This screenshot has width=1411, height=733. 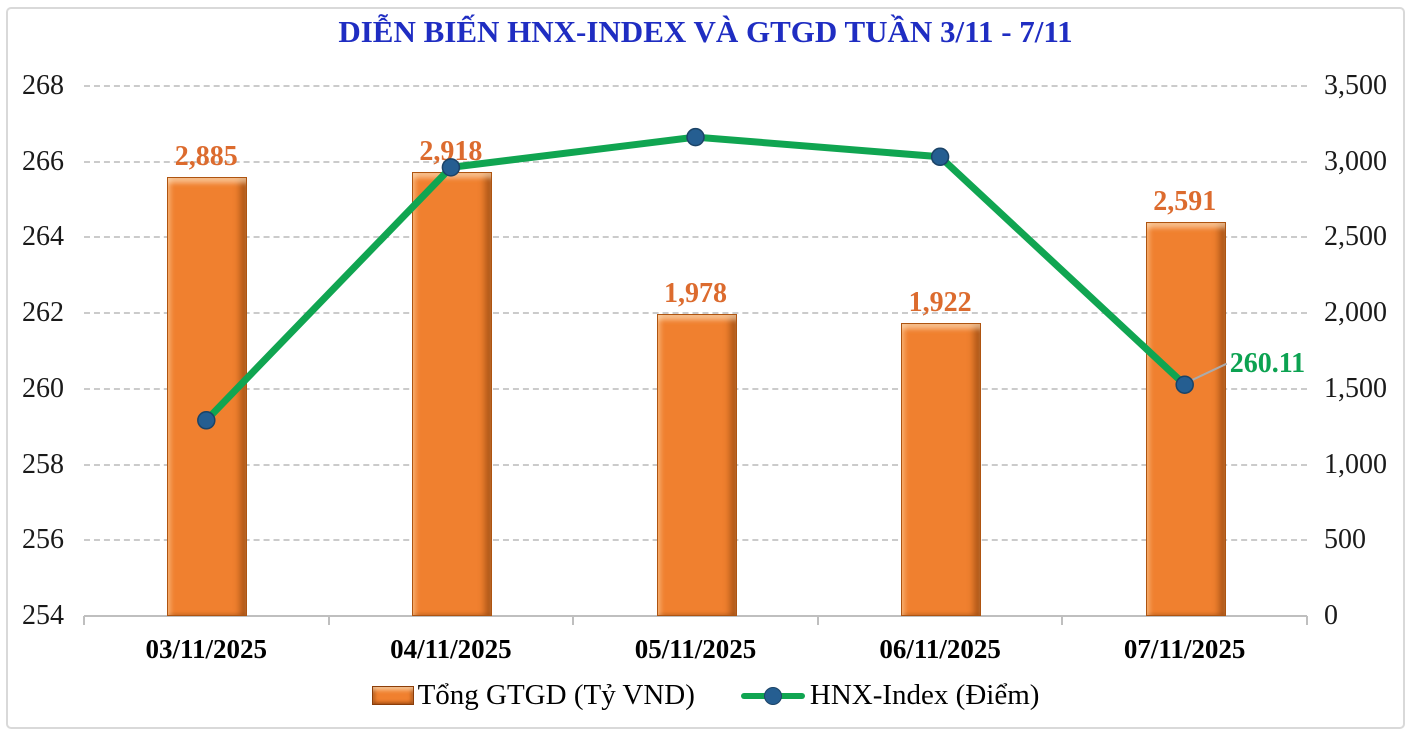 I want to click on line-marker-dot, so click(x=772, y=695).